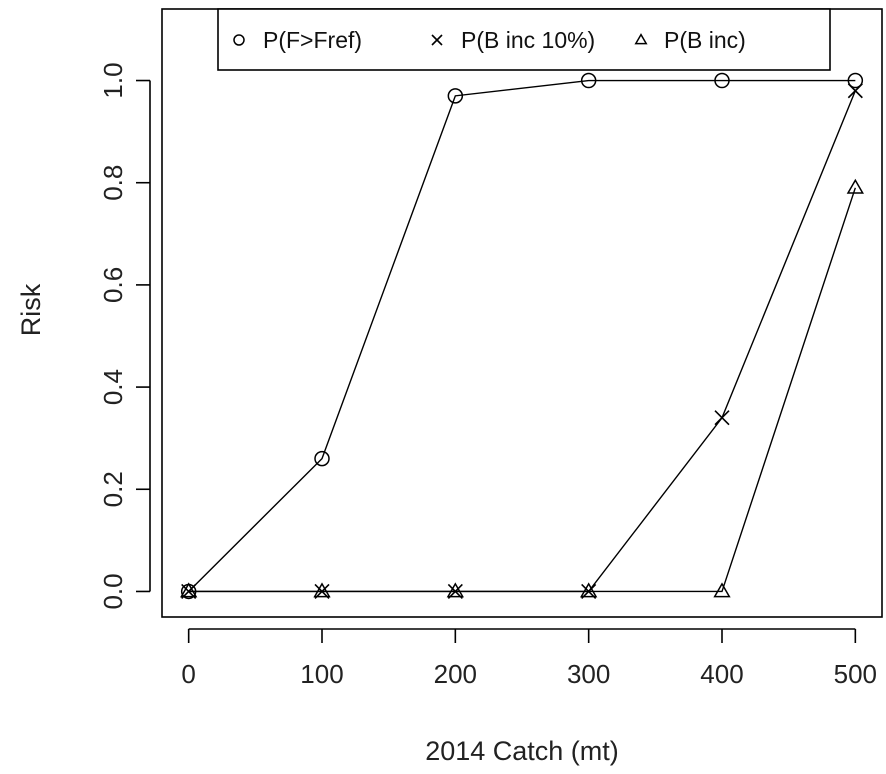 The image size is (886, 774). I want to click on legend-label: P(B inc 10%), so click(528, 40).